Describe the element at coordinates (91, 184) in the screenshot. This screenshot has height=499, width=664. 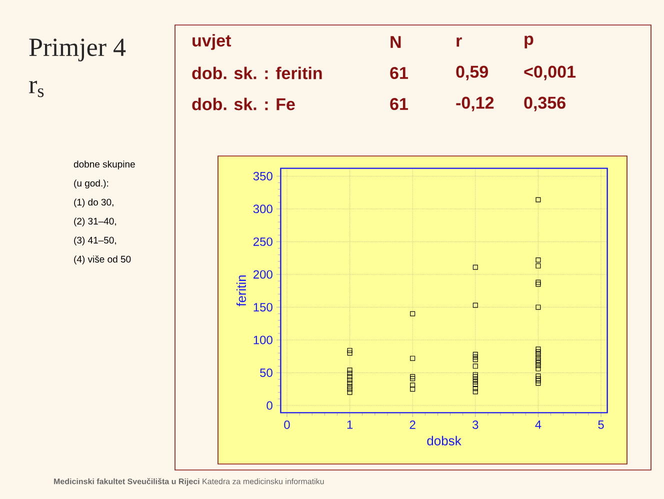
I see `text: (u god.):` at that location.